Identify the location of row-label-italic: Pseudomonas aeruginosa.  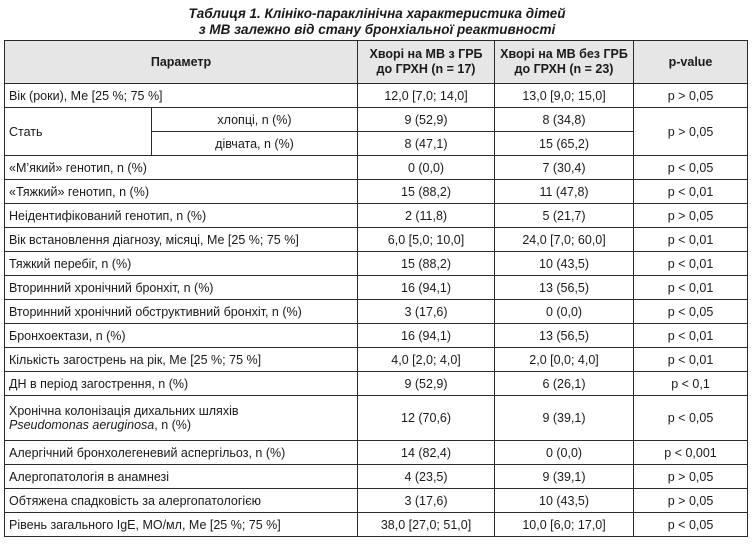
(82, 425).